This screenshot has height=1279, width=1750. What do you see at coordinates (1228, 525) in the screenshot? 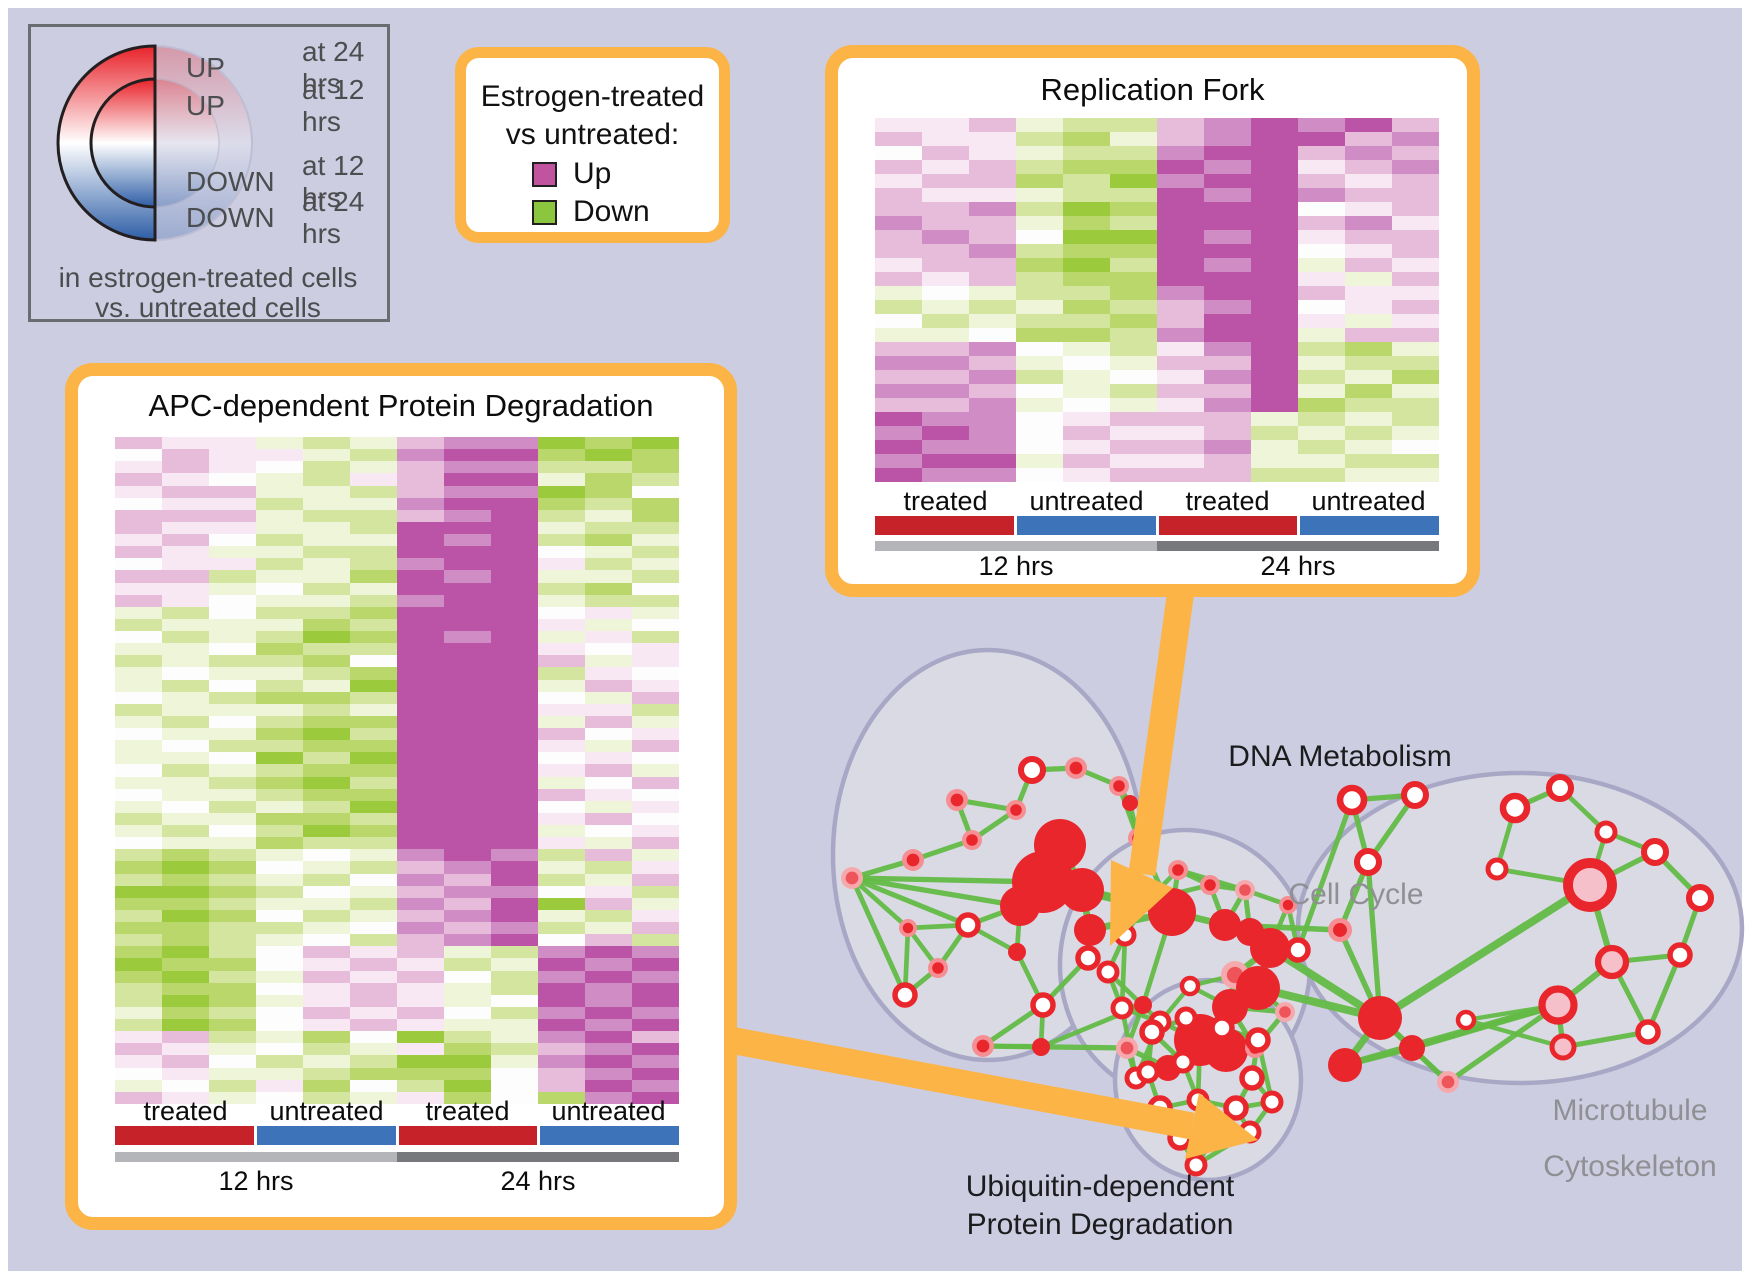
I see `group-color-segment` at bounding box center [1228, 525].